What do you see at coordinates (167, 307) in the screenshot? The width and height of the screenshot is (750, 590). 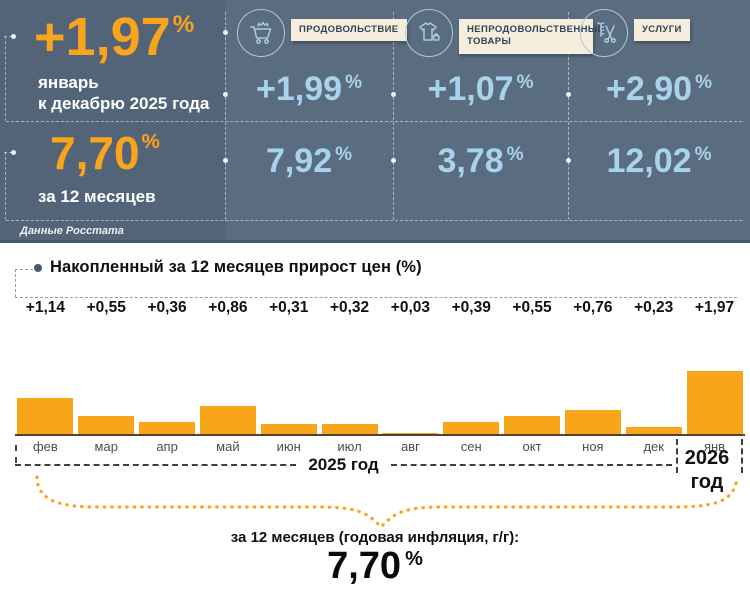 I see `bar-value-label: +0,36` at bounding box center [167, 307].